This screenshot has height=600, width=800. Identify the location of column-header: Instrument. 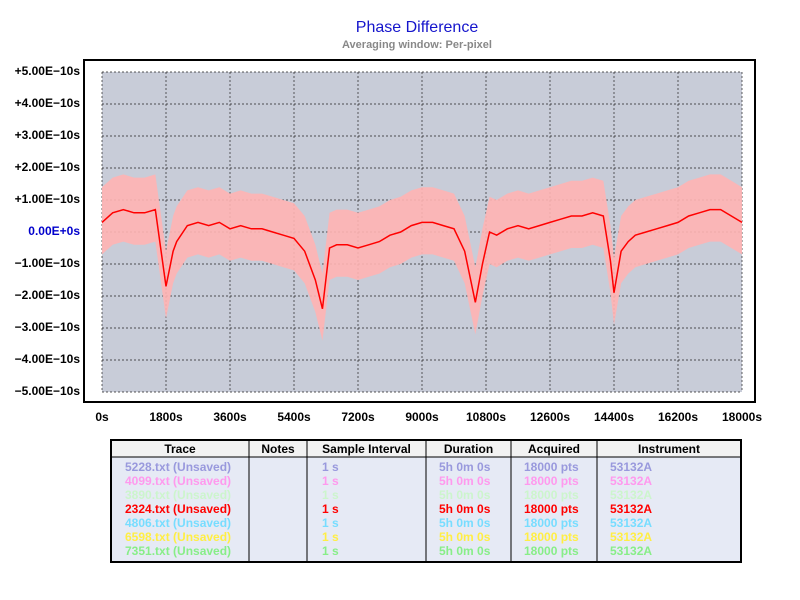
(669, 449).